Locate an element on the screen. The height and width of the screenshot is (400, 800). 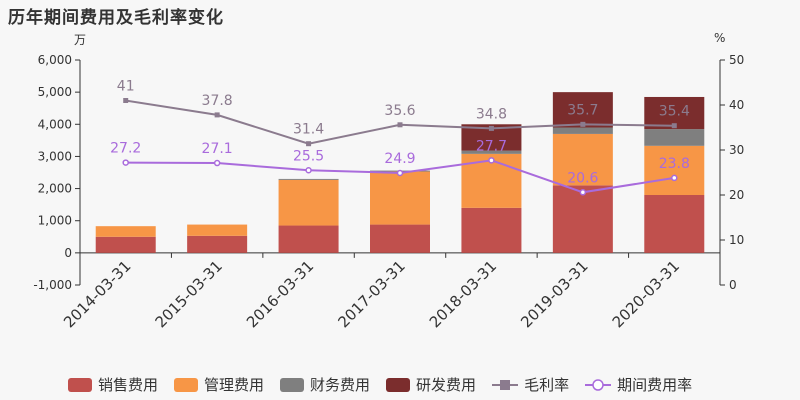
legend-label: 管理费用 is located at coordinates (234, 385).